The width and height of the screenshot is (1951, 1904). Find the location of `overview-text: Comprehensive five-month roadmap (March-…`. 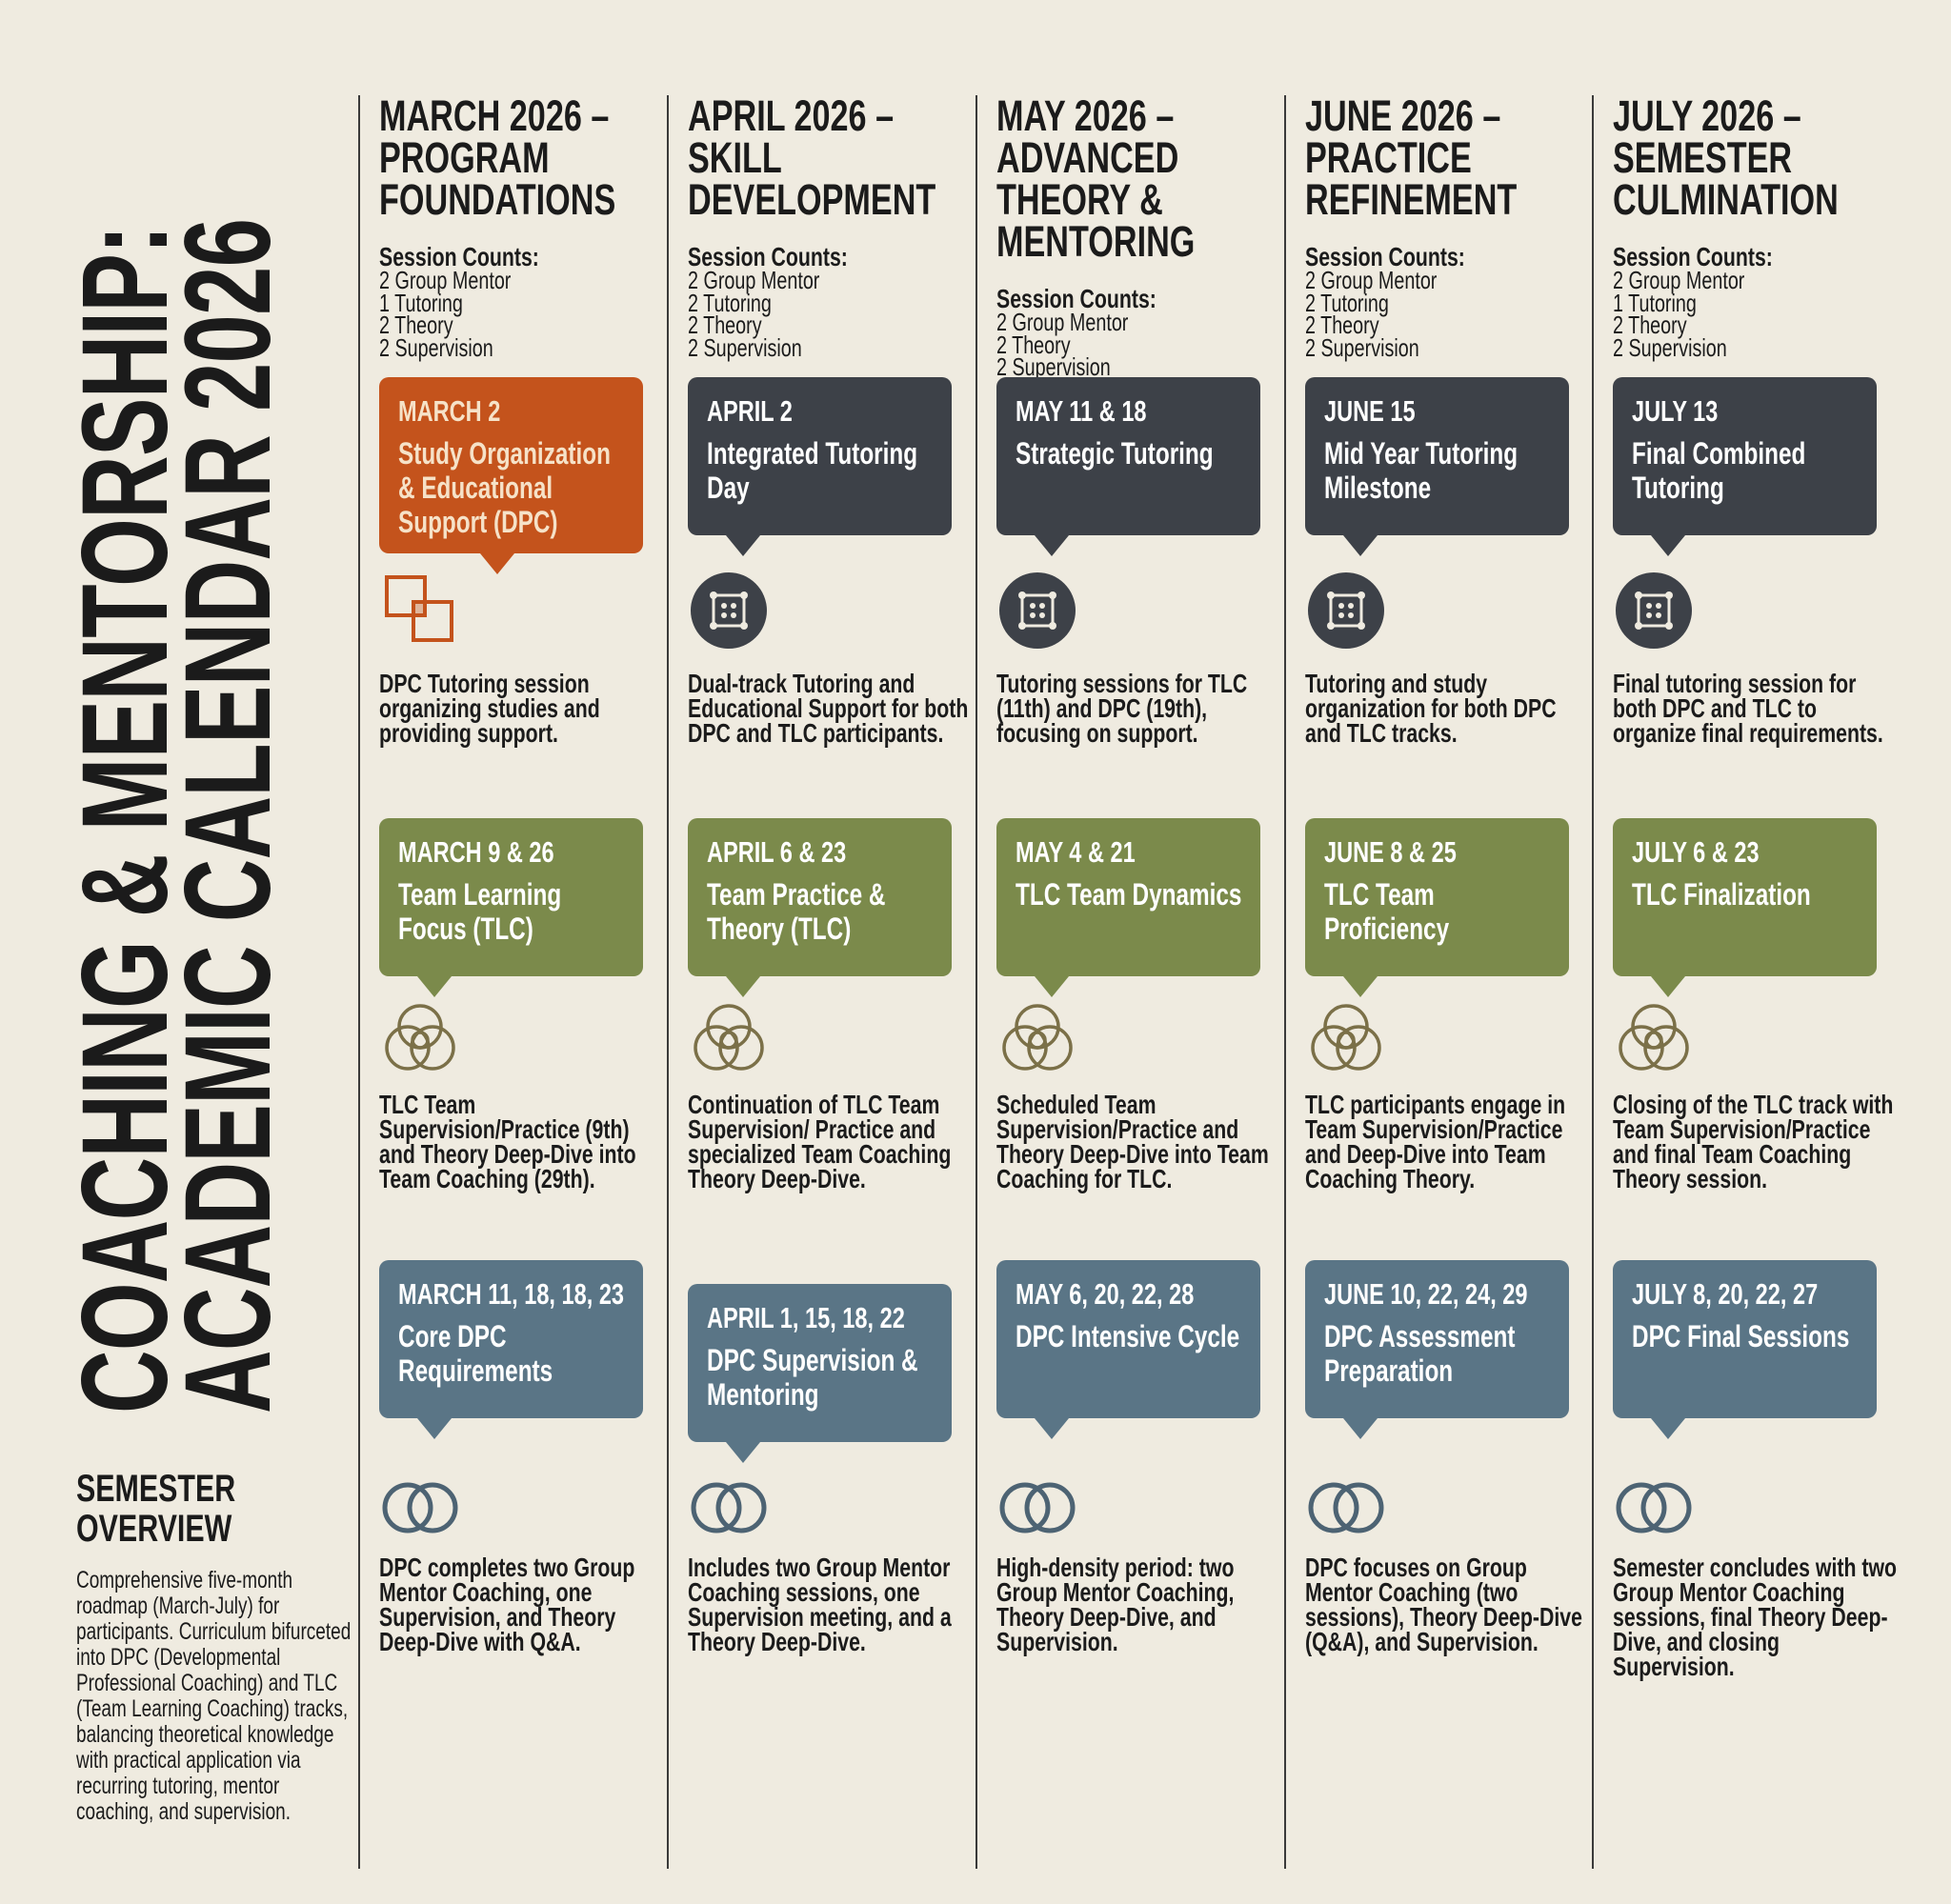

overview-text: Comprehensive five-month roadmap (March-… is located at coordinates (214, 1696).